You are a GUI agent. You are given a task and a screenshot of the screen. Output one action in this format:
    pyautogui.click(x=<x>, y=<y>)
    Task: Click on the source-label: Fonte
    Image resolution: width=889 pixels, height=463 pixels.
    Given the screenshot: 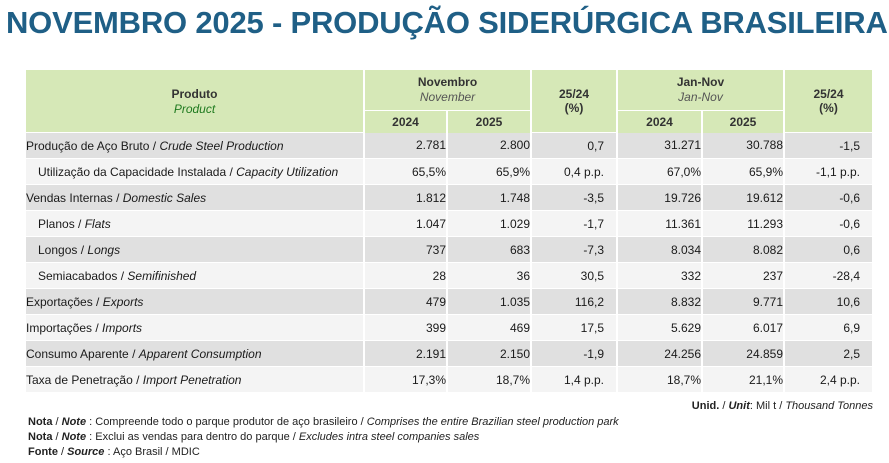 What is the action you would take?
    pyautogui.click(x=43, y=452)
    